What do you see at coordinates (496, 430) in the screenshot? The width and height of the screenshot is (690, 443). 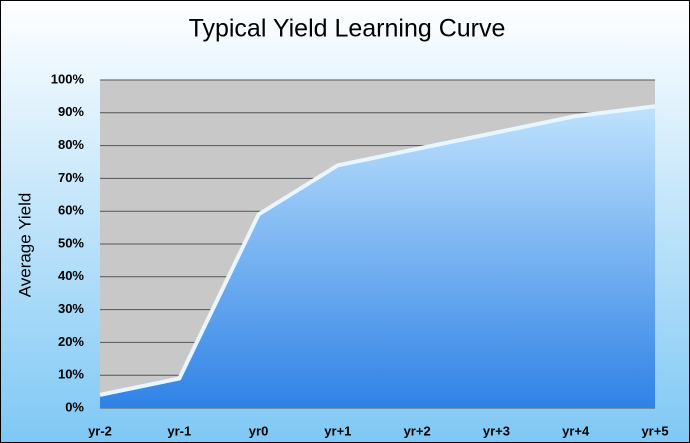 I see `x-tick-label: yr+3` at bounding box center [496, 430].